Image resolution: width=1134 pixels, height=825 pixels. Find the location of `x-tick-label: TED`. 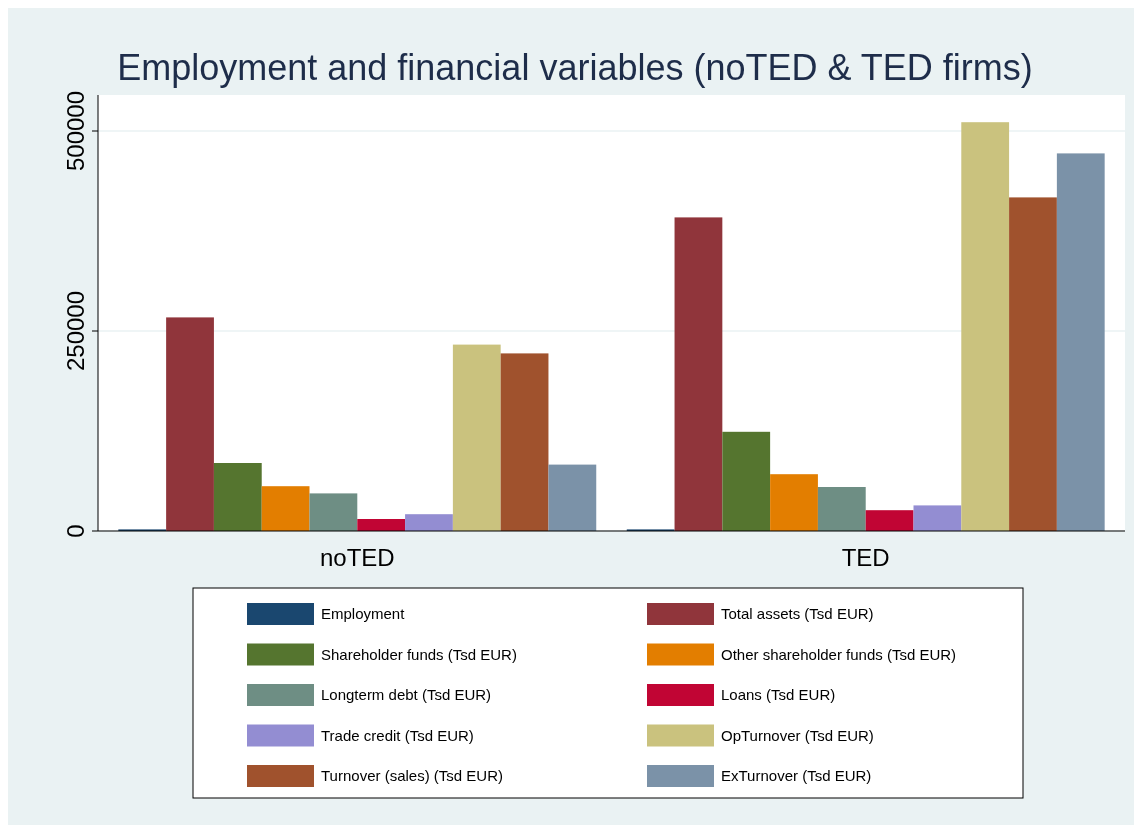

x-tick-label: TED is located at coordinates (865, 557).